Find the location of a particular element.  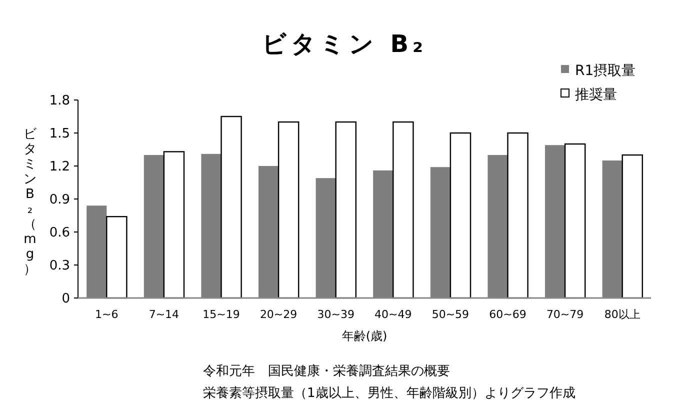

y-tick-label: 1.2 is located at coordinates (59, 167).